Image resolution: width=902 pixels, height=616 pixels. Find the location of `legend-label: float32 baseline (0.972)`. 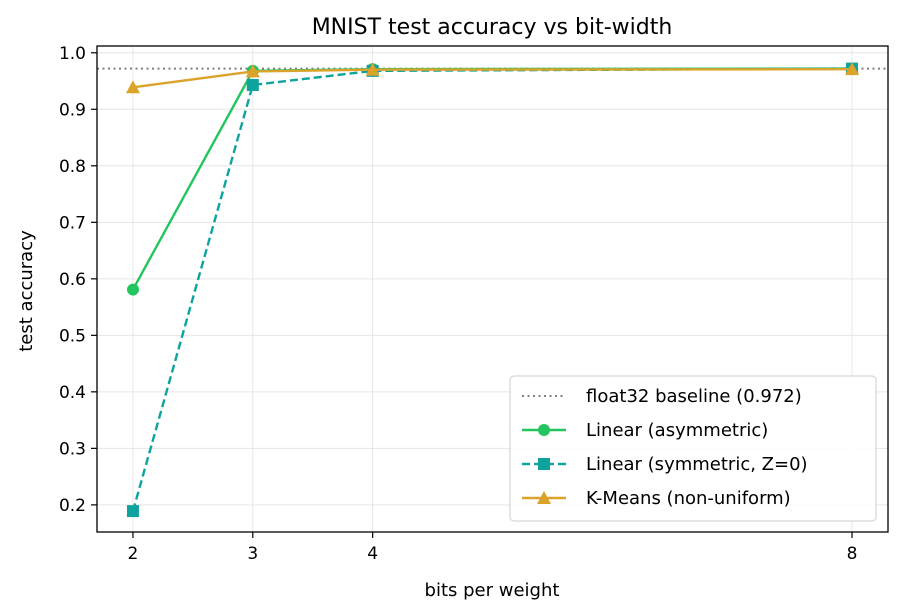

legend-label: float32 baseline (0.972) is located at coordinates (694, 396).